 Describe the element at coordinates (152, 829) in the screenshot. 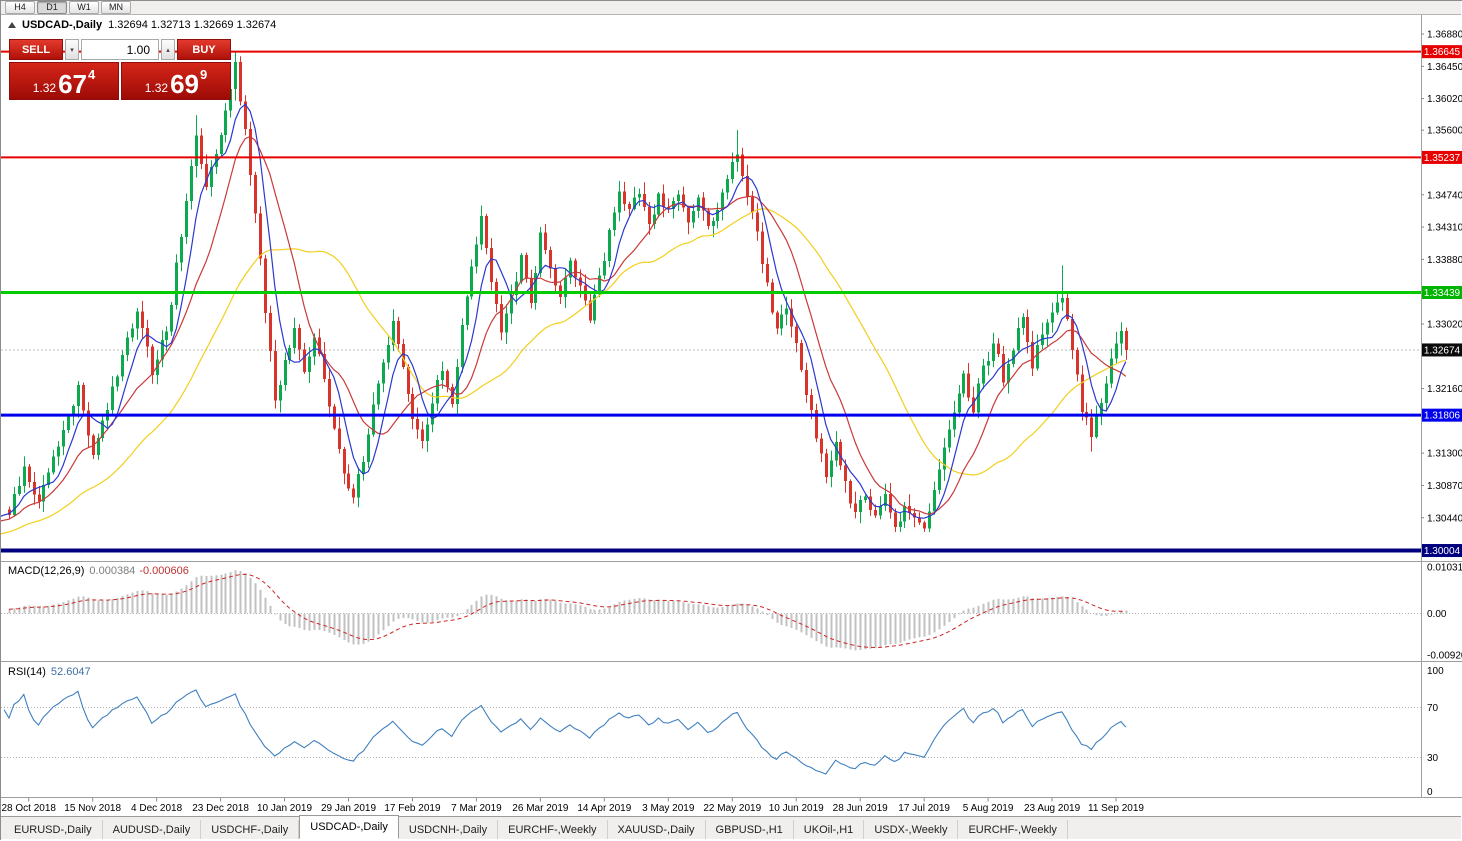

I see `chart-tab-audusd-daily: AUDUSD-,Daily` at that location.